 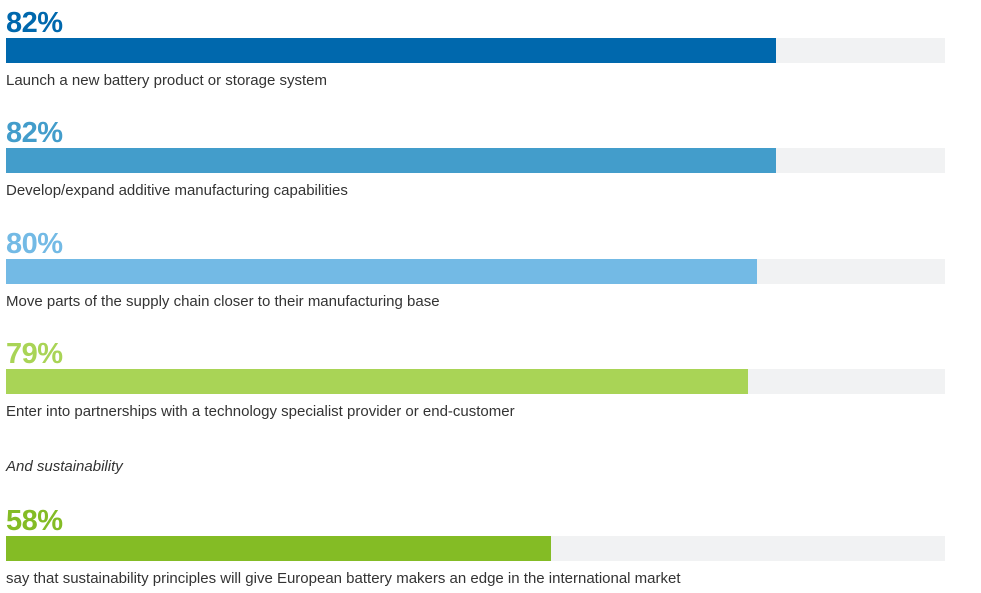 What do you see at coordinates (34, 244) in the screenshot?
I see `percentage-value: 80%` at bounding box center [34, 244].